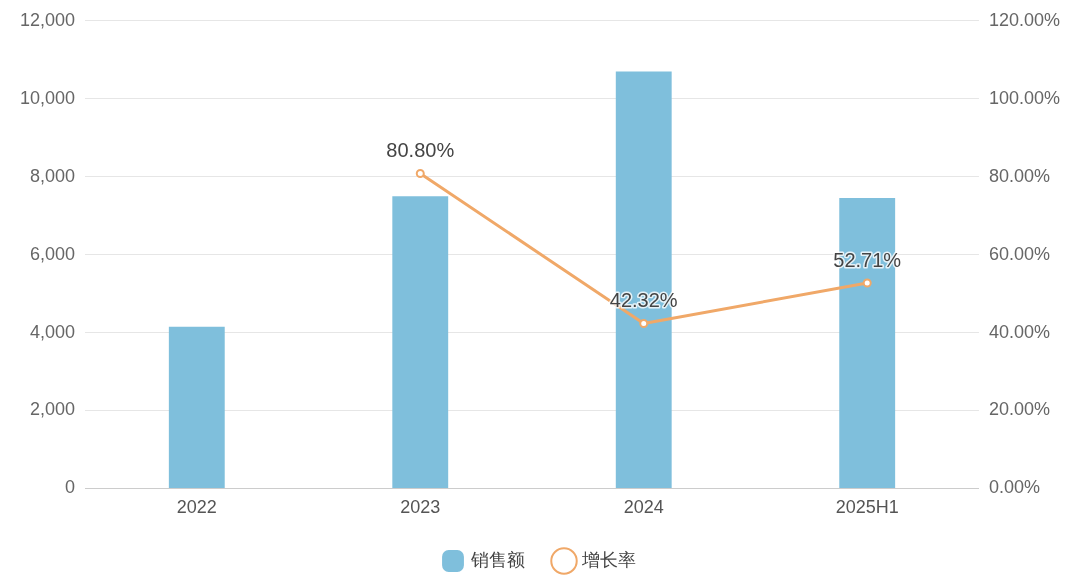 This screenshot has height=585, width=1080. What do you see at coordinates (53, 331) in the screenshot?
I see `y-tick-label: 4,000` at bounding box center [53, 331].